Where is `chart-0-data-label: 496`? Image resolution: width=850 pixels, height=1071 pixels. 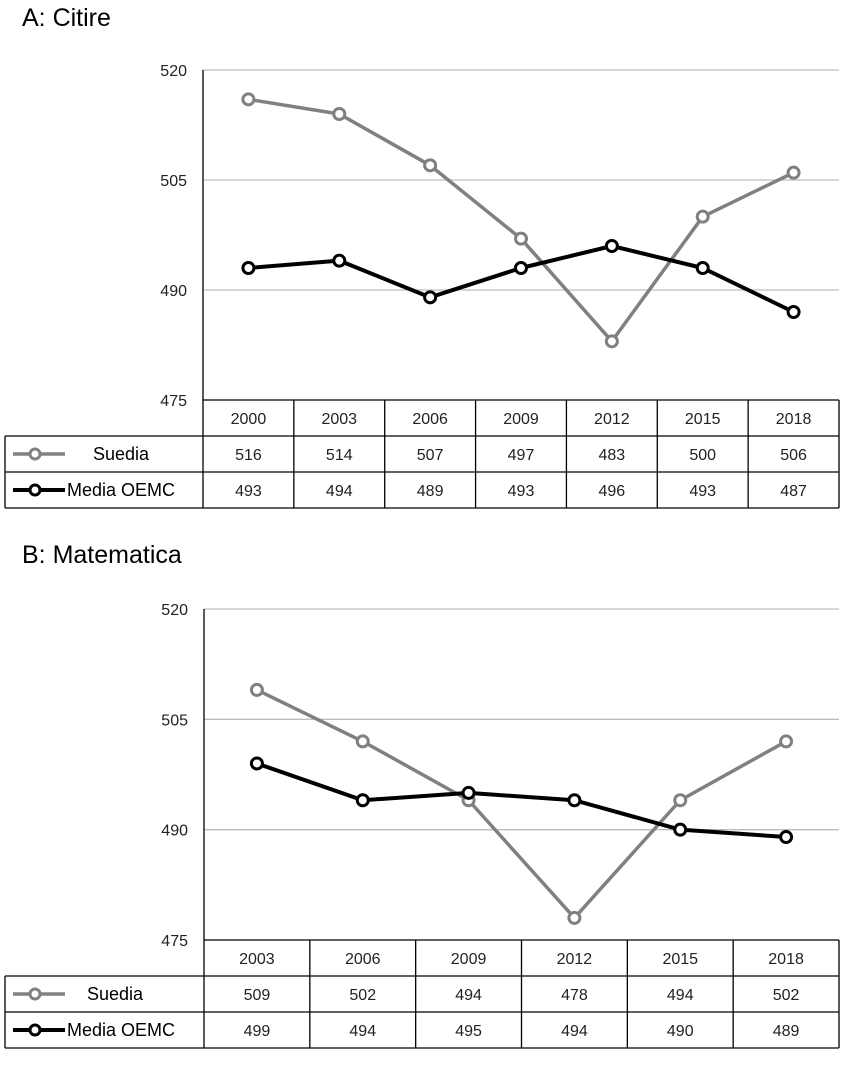
chart-0-data-label: 496 is located at coordinates (612, 491).